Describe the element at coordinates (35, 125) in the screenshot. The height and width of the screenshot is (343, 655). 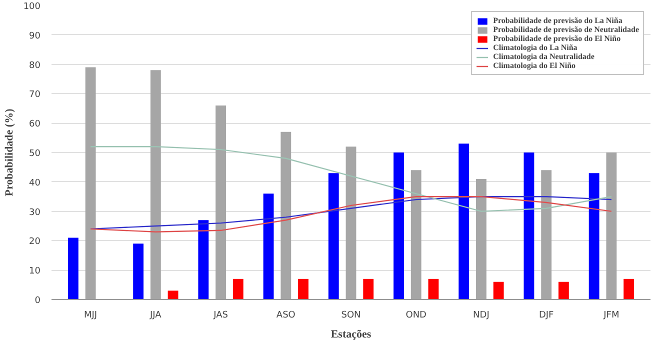
I see `y-tick-label: 60` at that location.